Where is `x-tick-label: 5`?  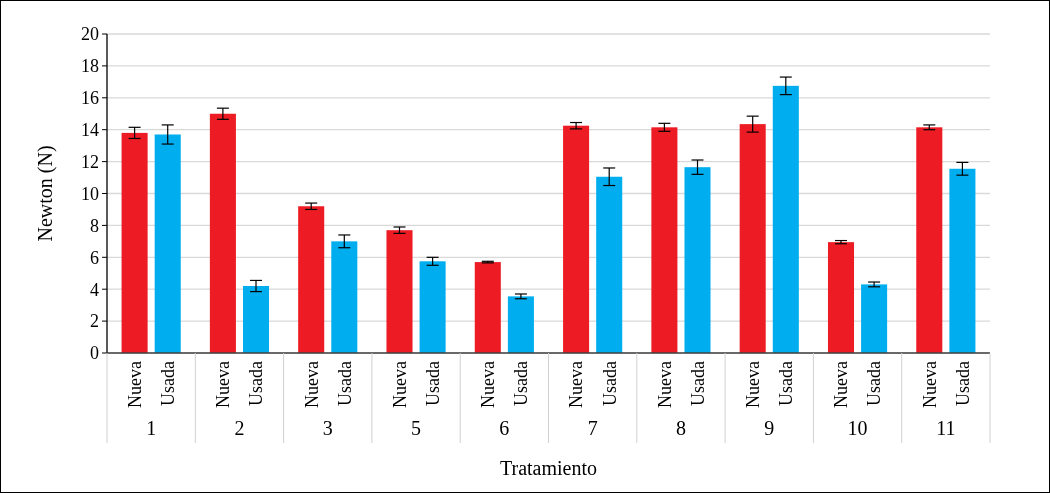 x-tick-label: 5 is located at coordinates (416, 428).